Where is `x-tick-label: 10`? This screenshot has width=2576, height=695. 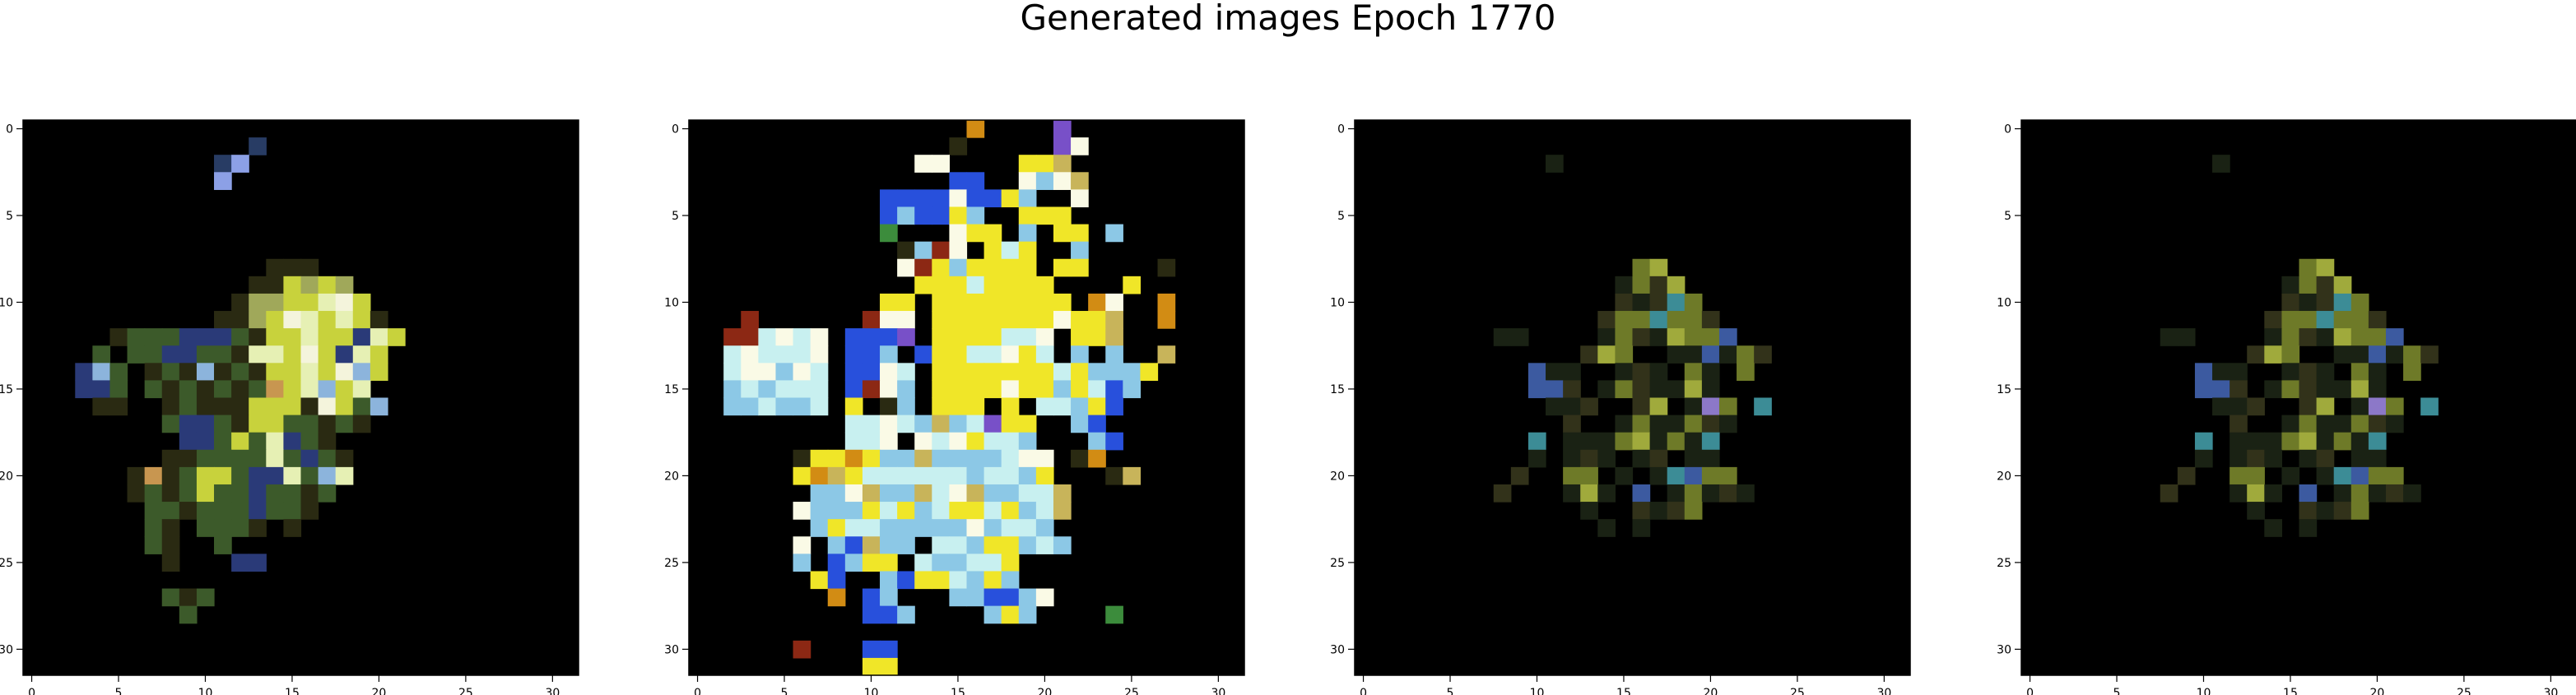 x-tick-label: 10 is located at coordinates (205, 691).